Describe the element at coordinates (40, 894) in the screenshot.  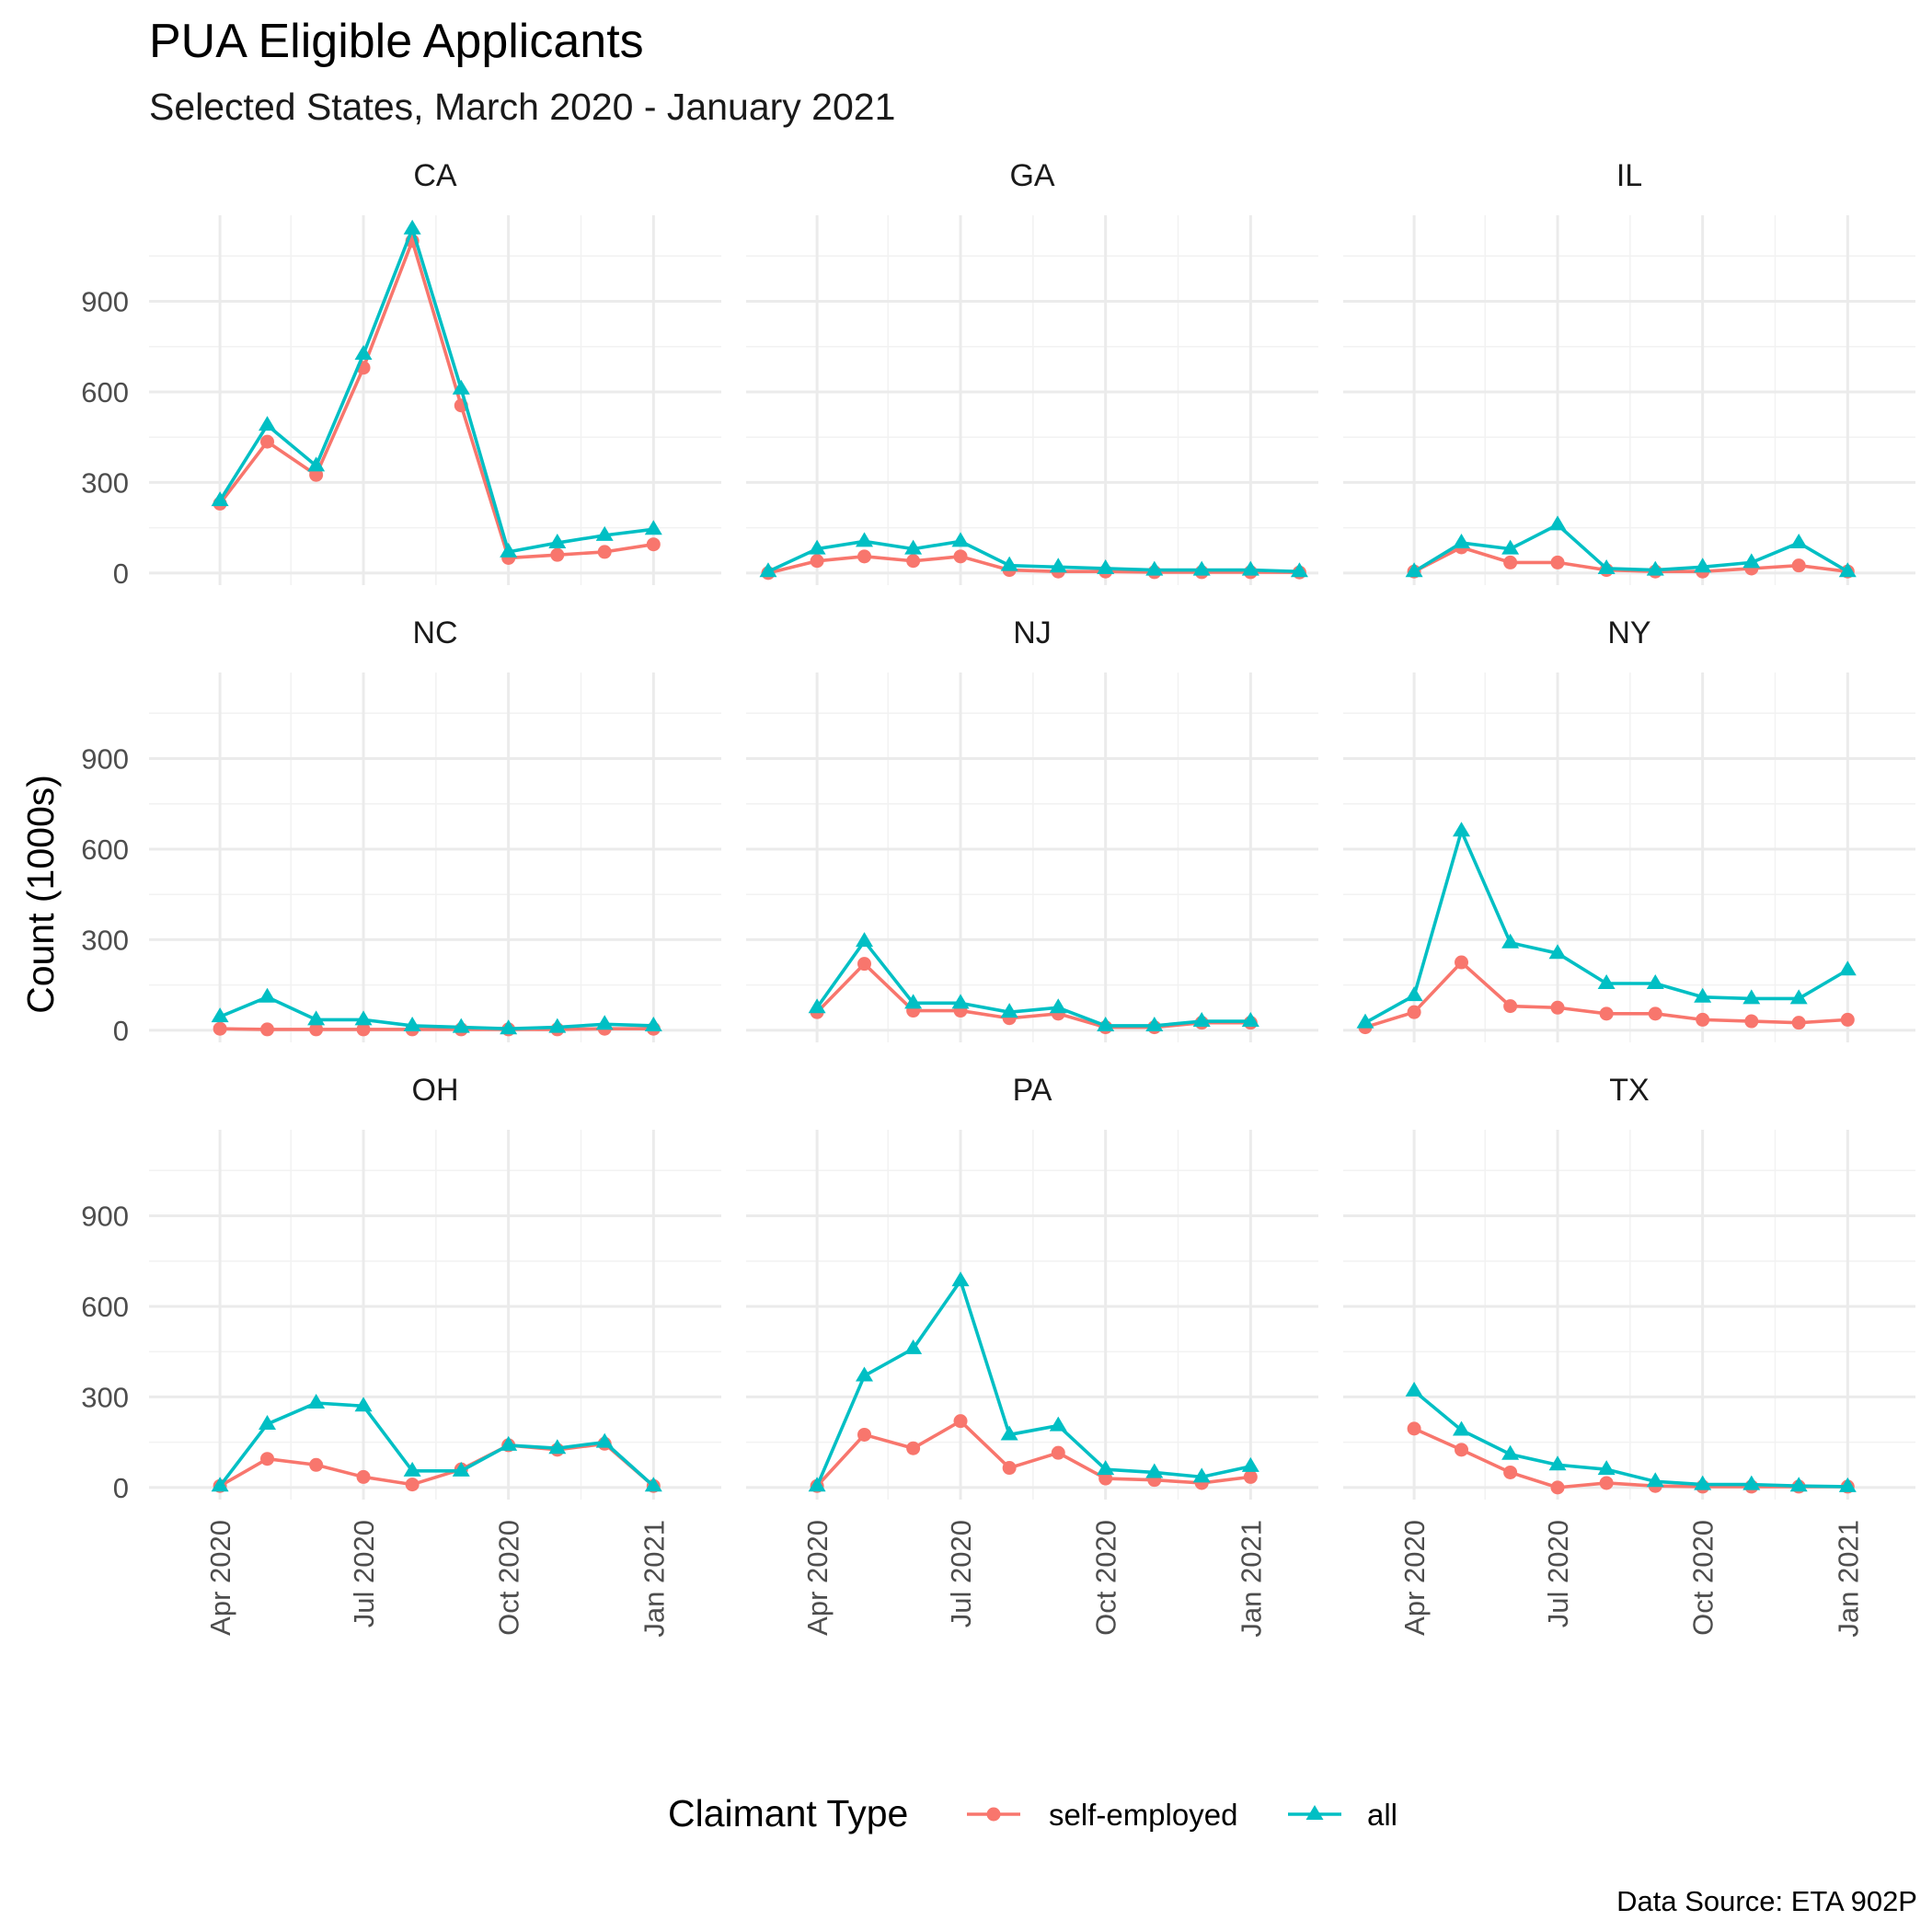
I see `y-axis-label: Count (1000s)` at that location.